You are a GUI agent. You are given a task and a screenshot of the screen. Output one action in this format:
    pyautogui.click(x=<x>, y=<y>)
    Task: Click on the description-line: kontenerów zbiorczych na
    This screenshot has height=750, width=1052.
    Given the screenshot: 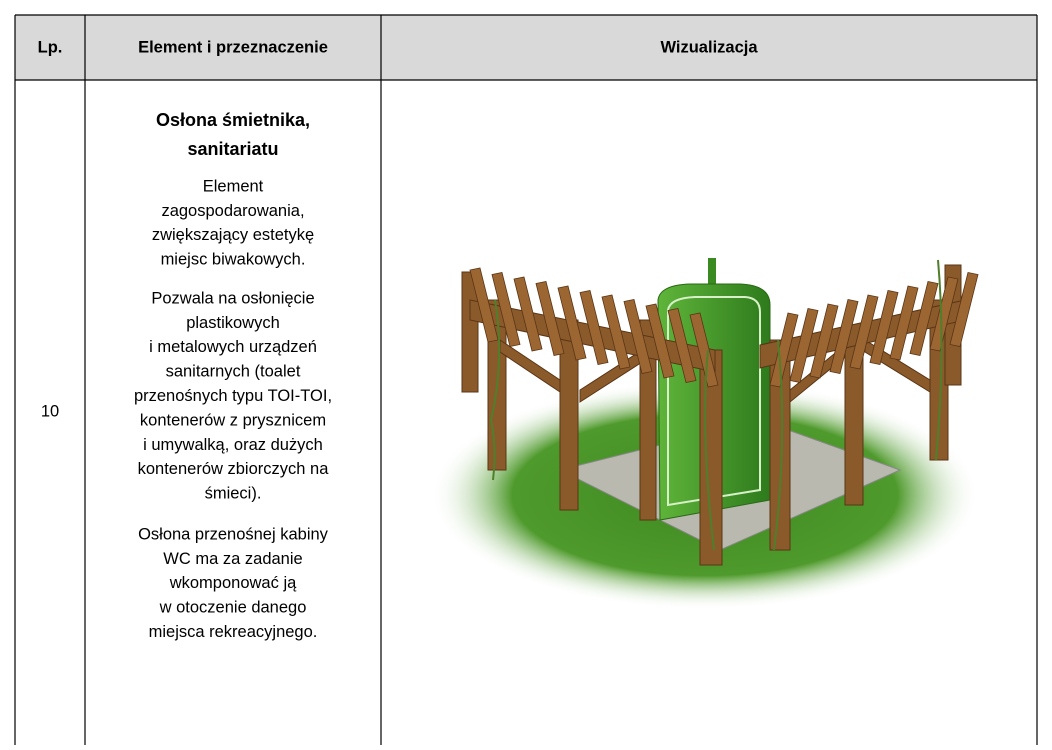 What is the action you would take?
    pyautogui.click(x=234, y=469)
    